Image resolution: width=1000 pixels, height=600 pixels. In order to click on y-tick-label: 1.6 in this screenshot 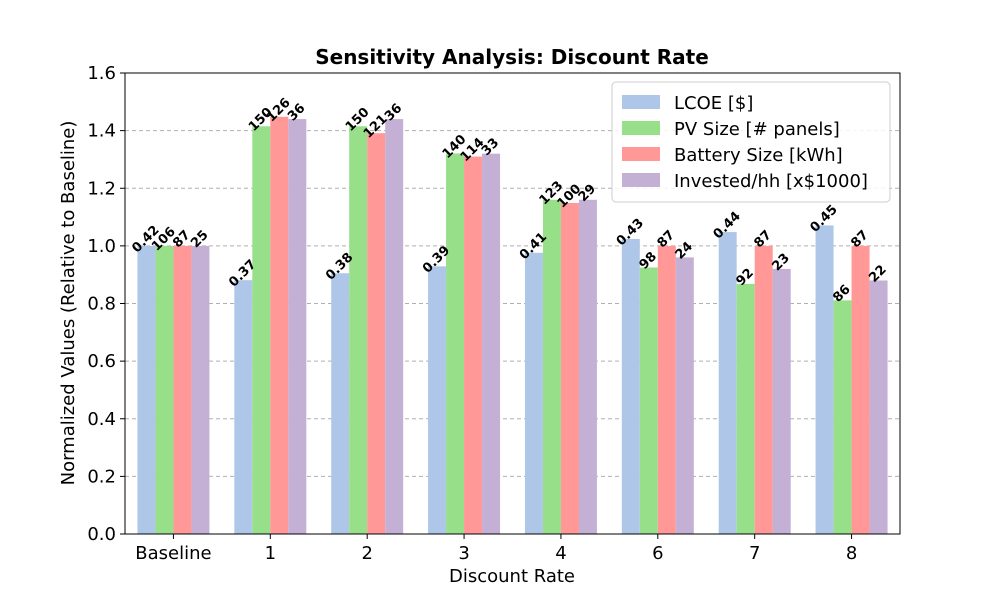, I will do `click(101, 73)`.